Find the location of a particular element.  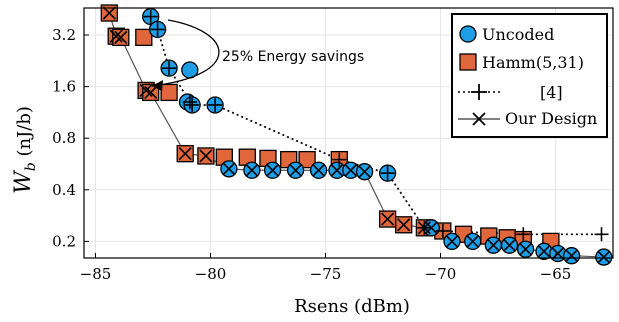

annotation-arrow is located at coordinates (185, 53).